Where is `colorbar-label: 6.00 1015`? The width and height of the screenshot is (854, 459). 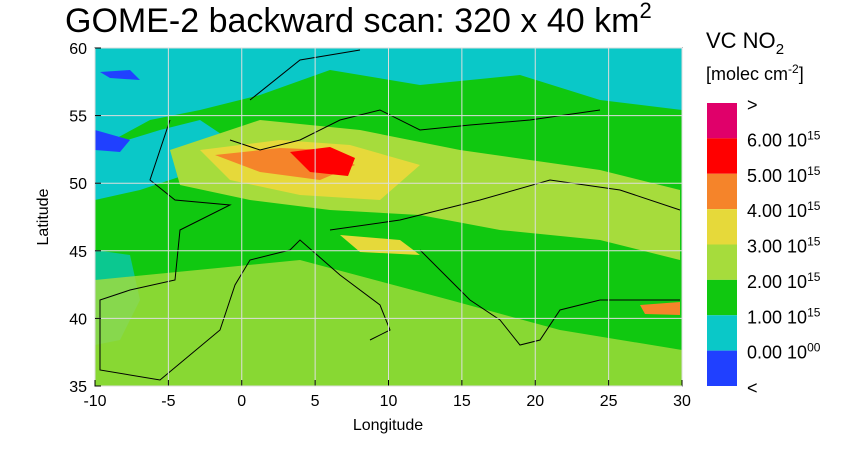 colorbar-label: 6.00 1015 is located at coordinates (784, 139).